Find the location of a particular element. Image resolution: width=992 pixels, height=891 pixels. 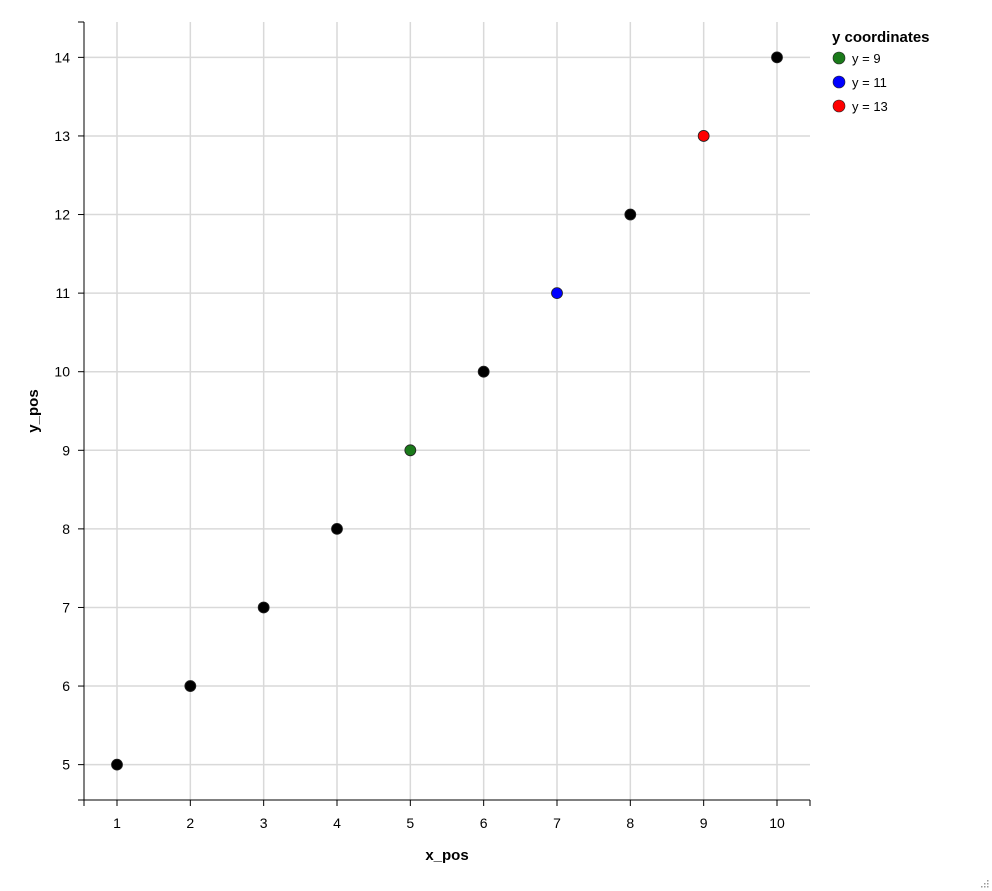

x-axis-title: x_pos is located at coordinates (446, 855).